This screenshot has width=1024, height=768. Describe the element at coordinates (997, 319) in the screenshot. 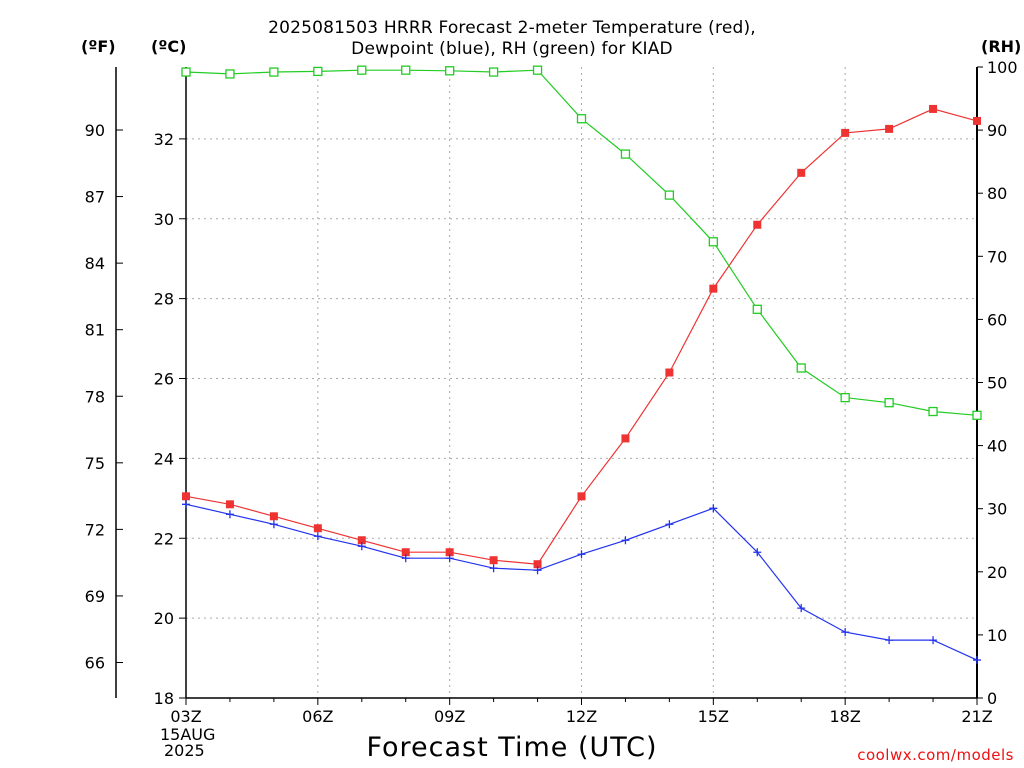

I see `rh-tick-label: 60` at that location.